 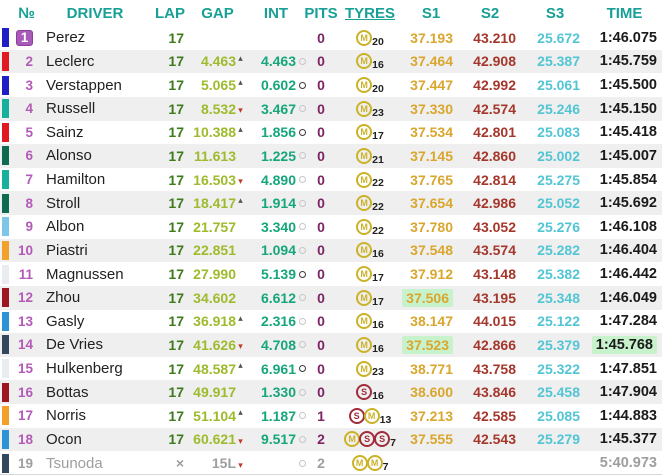 What do you see at coordinates (214, 274) in the screenshot?
I see `gap-value: 27.990` at bounding box center [214, 274].